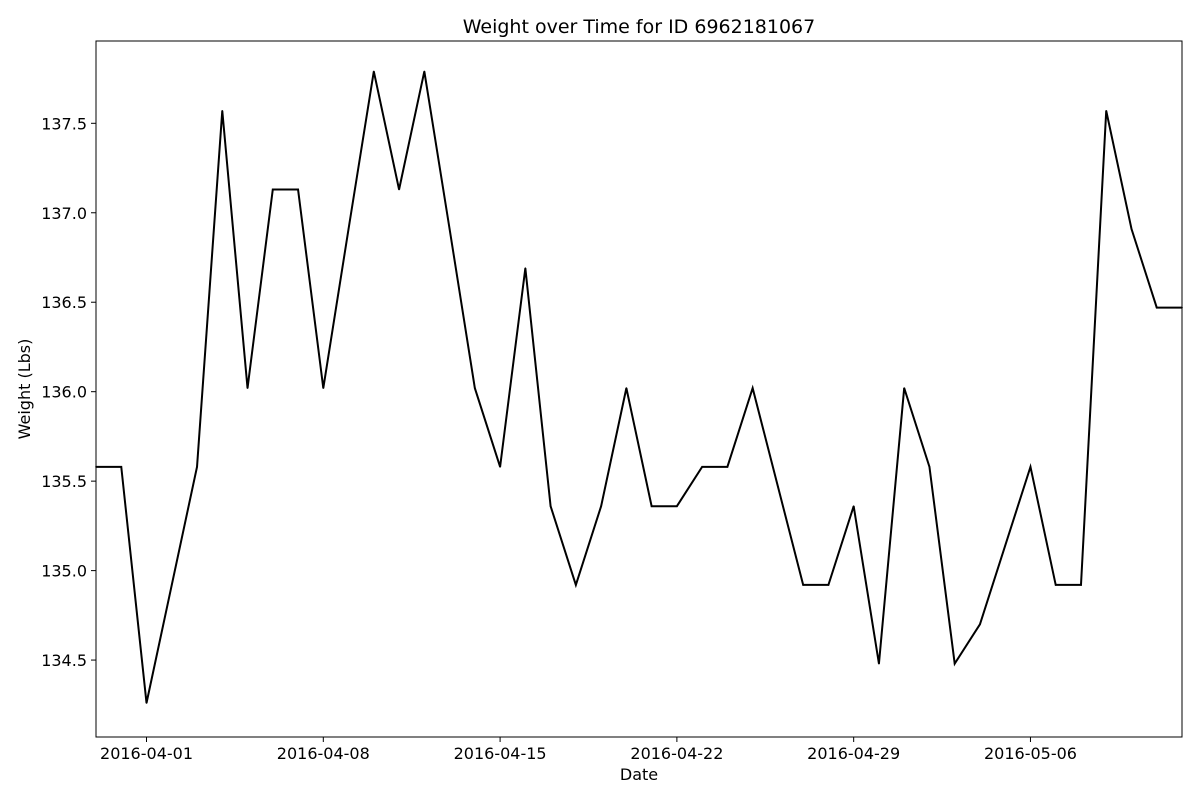 This screenshot has width=1200, height=800. I want to click on x-tick-label: 2016-05-06, so click(1030, 753).